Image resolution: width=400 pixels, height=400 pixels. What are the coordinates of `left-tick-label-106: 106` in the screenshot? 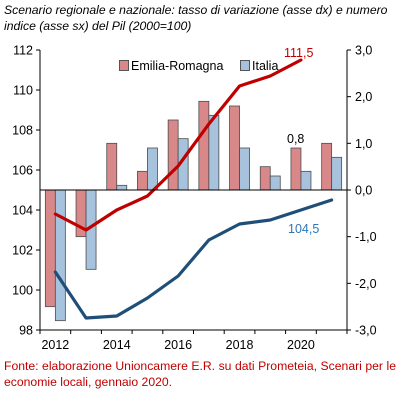 It's located at (22, 171).